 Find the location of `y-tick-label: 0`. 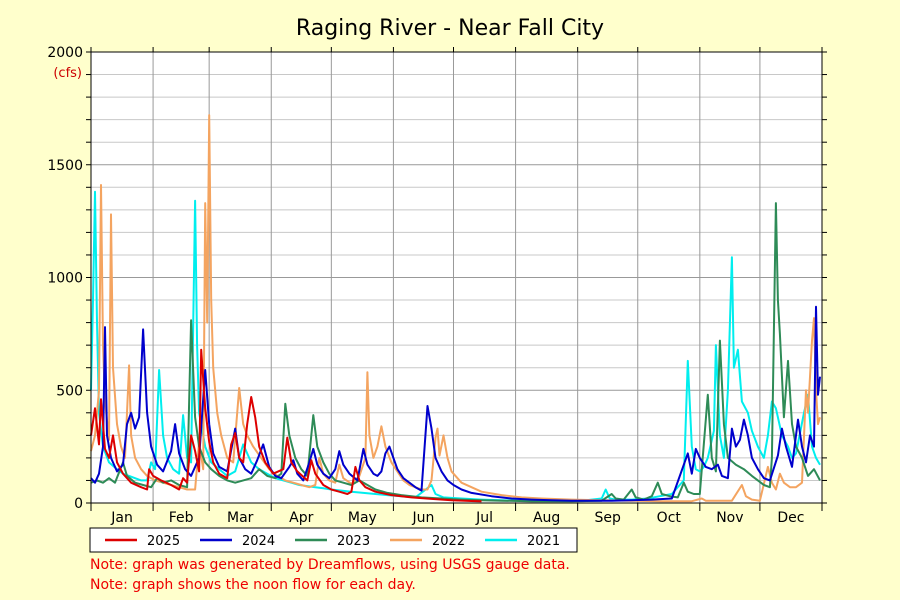

y-tick-label: 0 is located at coordinates (78, 504).